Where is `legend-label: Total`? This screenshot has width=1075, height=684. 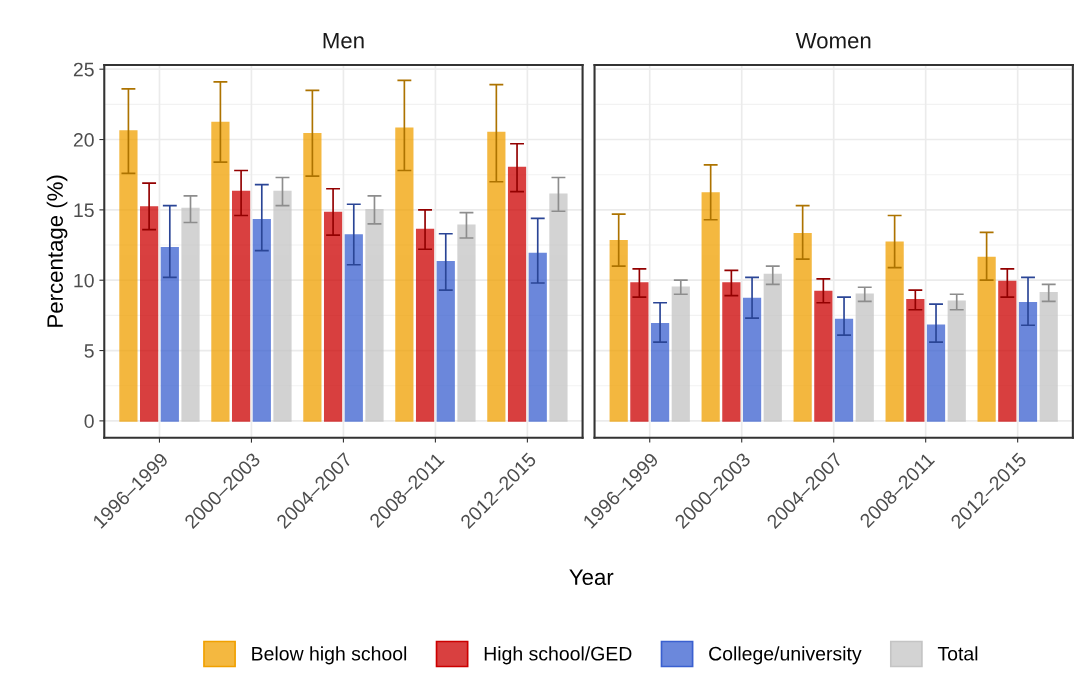 legend-label: Total is located at coordinates (957, 653).